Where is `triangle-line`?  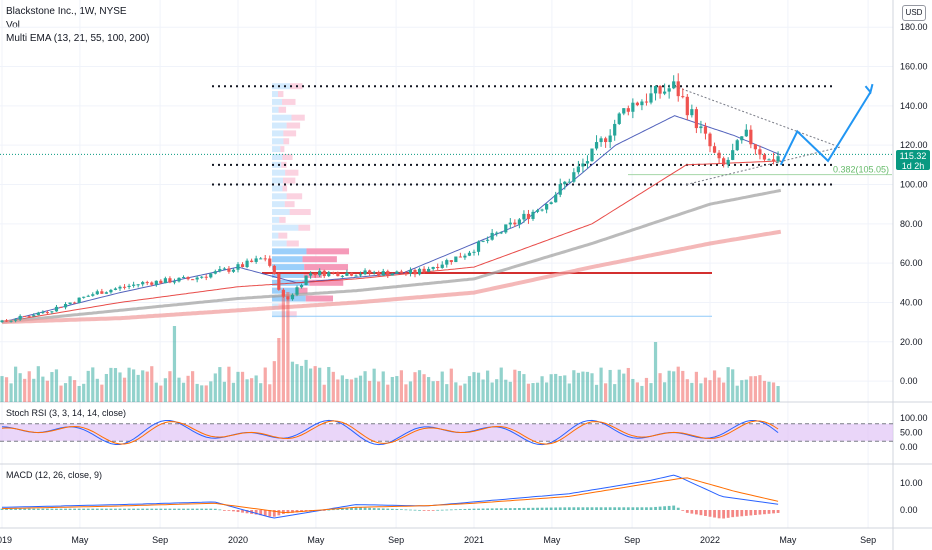
triangle-line is located at coordinates (757, 116).